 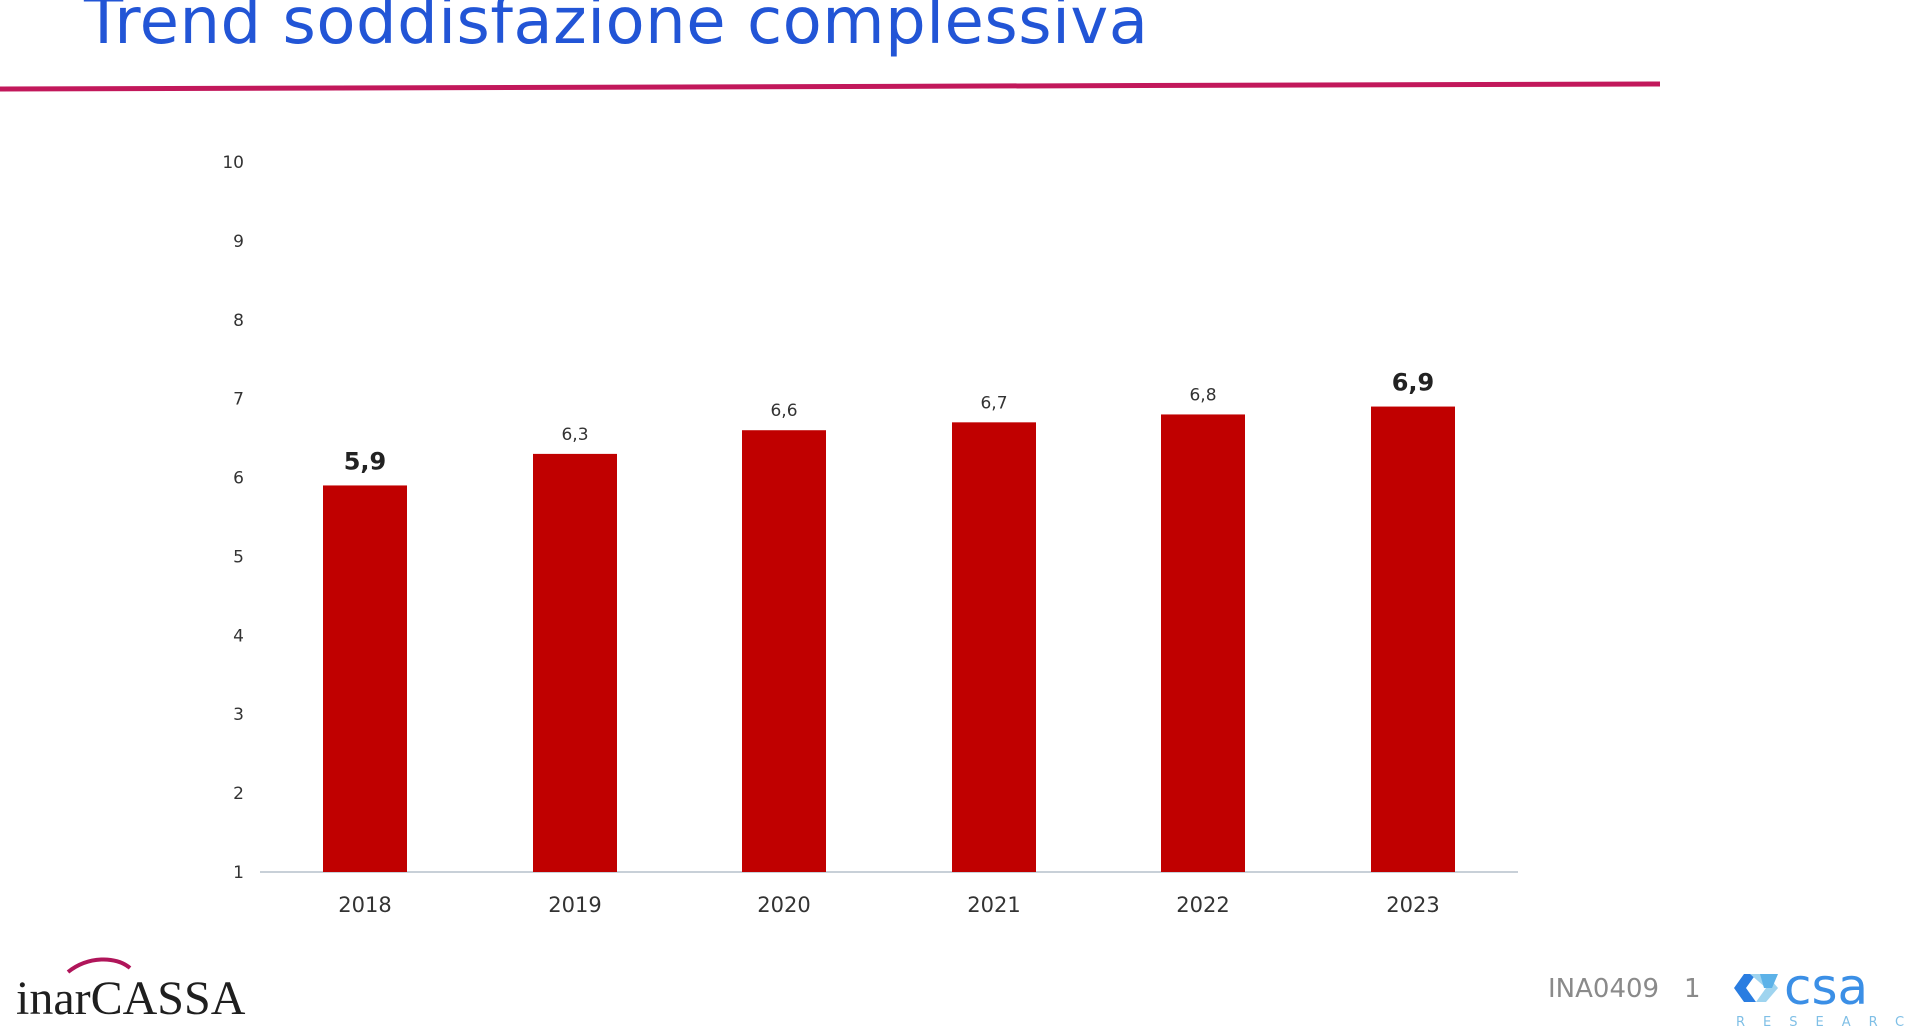 What do you see at coordinates (830, 86) in the screenshot?
I see `title-divider` at bounding box center [830, 86].